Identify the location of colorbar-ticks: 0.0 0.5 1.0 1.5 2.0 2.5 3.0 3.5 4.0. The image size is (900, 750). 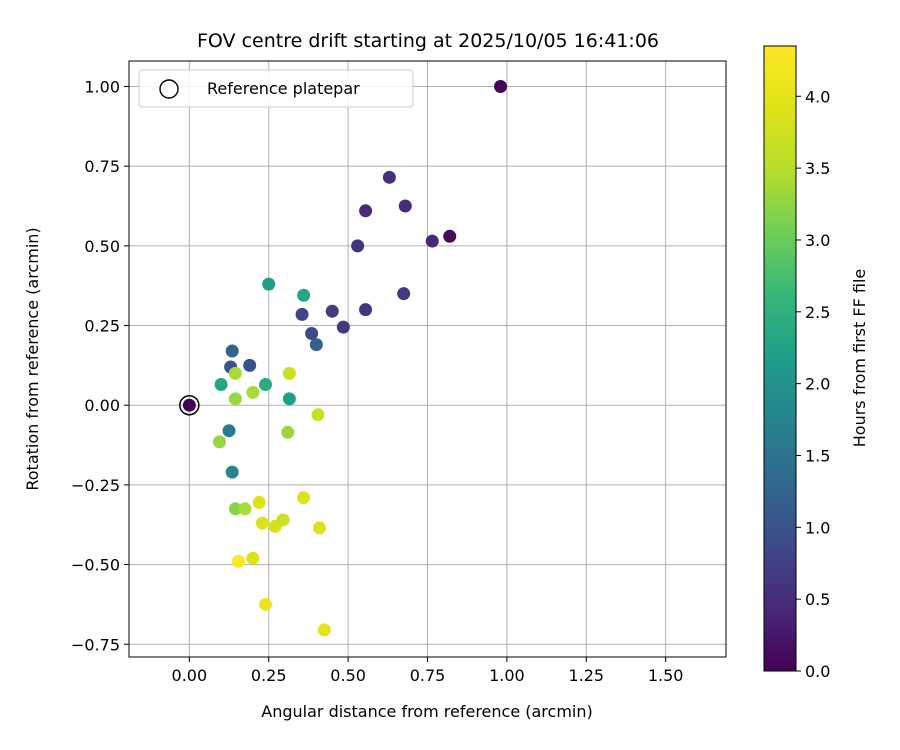
(813, 384).